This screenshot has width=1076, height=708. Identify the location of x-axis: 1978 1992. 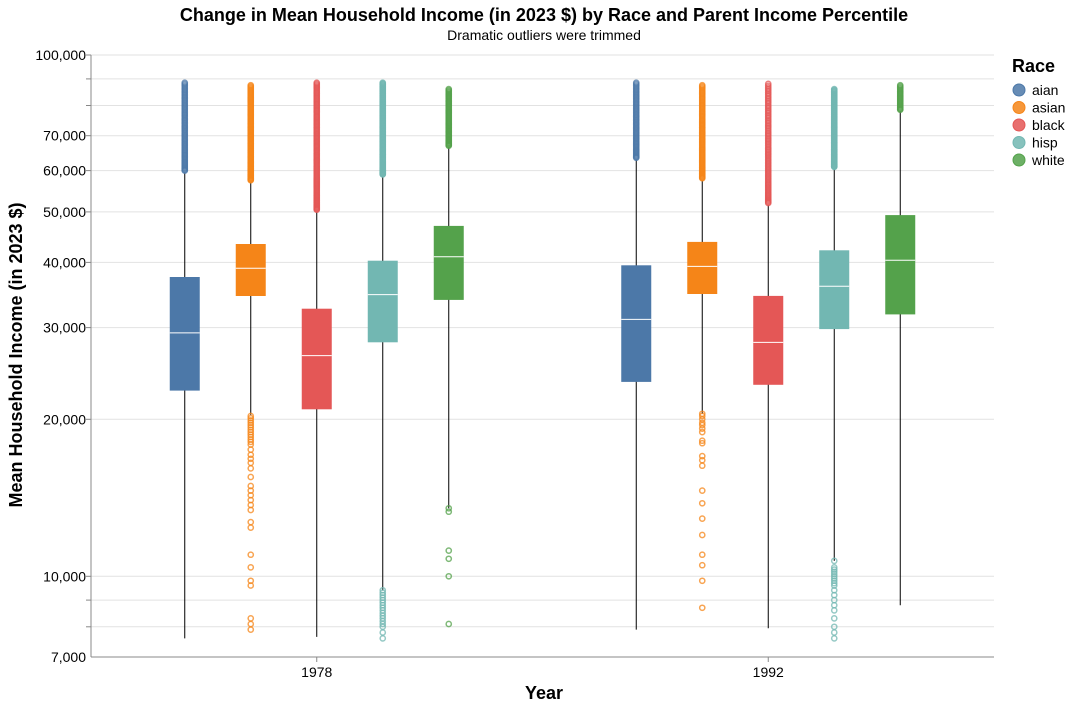
(542, 668).